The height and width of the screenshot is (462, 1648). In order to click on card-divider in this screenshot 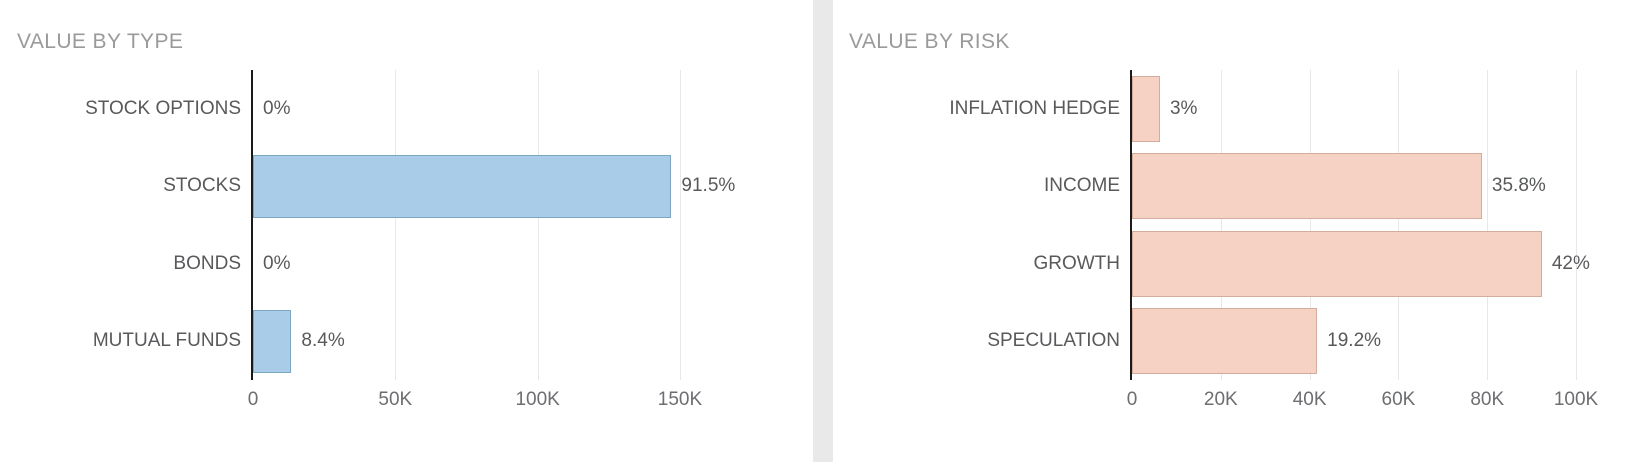, I will do `click(823, 231)`.